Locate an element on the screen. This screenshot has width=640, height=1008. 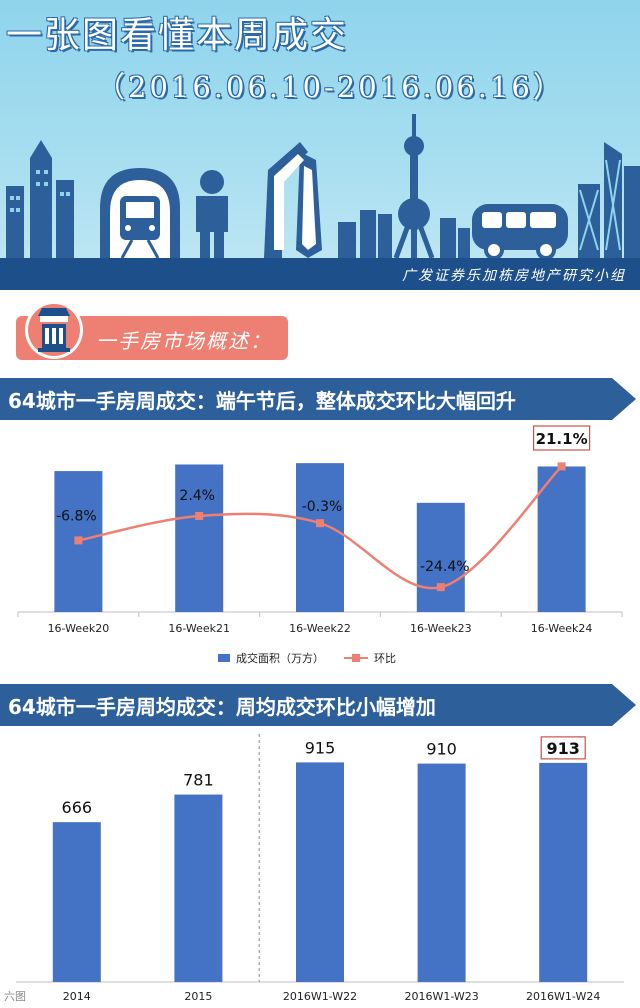
x-tick-label: 16-Week23 is located at coordinates (441, 628).